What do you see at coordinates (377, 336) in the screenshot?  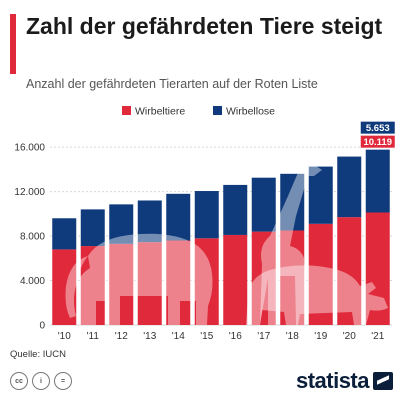 I see `x-tick-label: '21` at bounding box center [377, 336].